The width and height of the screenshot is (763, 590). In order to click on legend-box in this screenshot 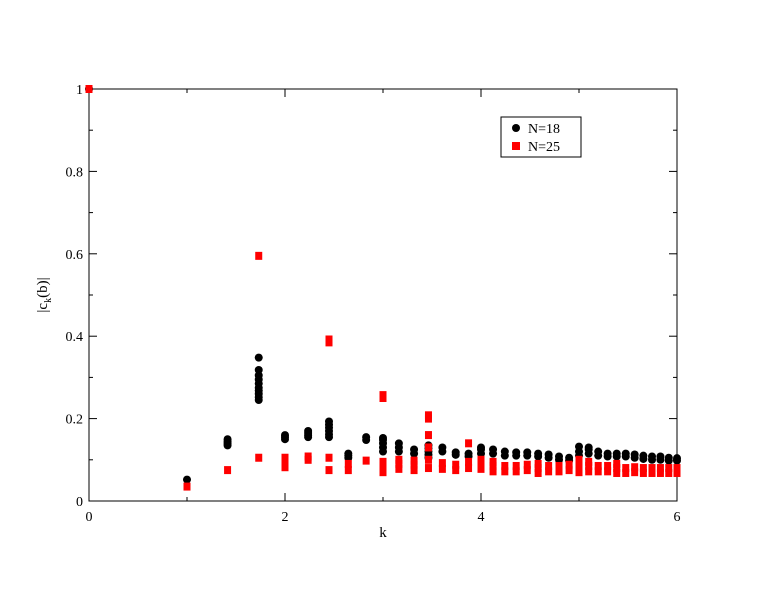, I will do `click(541, 137)`.